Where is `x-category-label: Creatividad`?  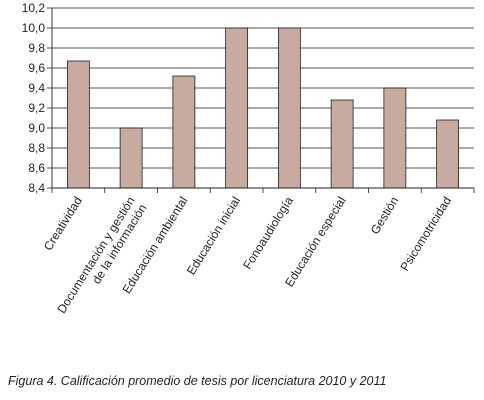 x-category-label: Creatividad is located at coordinates (63, 223).